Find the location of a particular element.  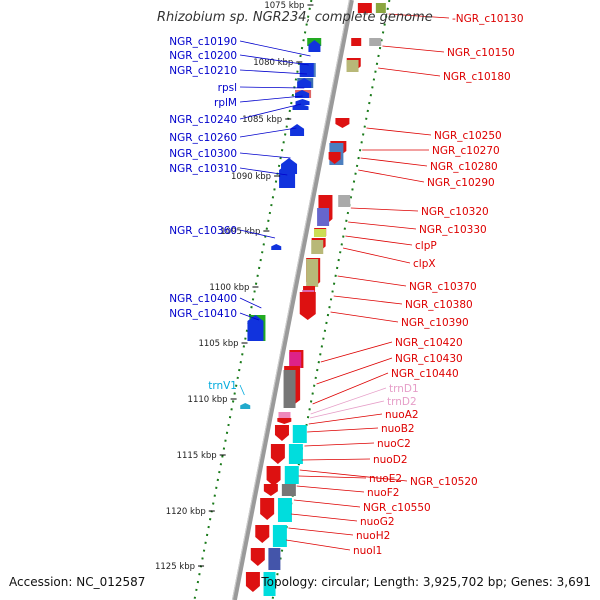

left-gene-label: NGR_c10310 is located at coordinates (203, 169).